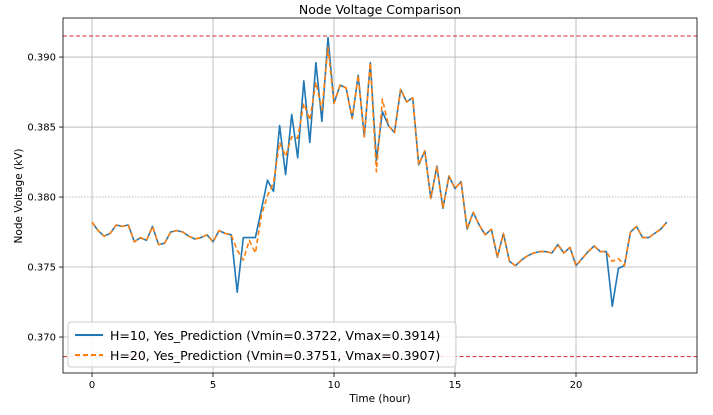 Image resolution: width=713 pixels, height=415 pixels. I want to click on x-tick-label: 10, so click(334, 385).